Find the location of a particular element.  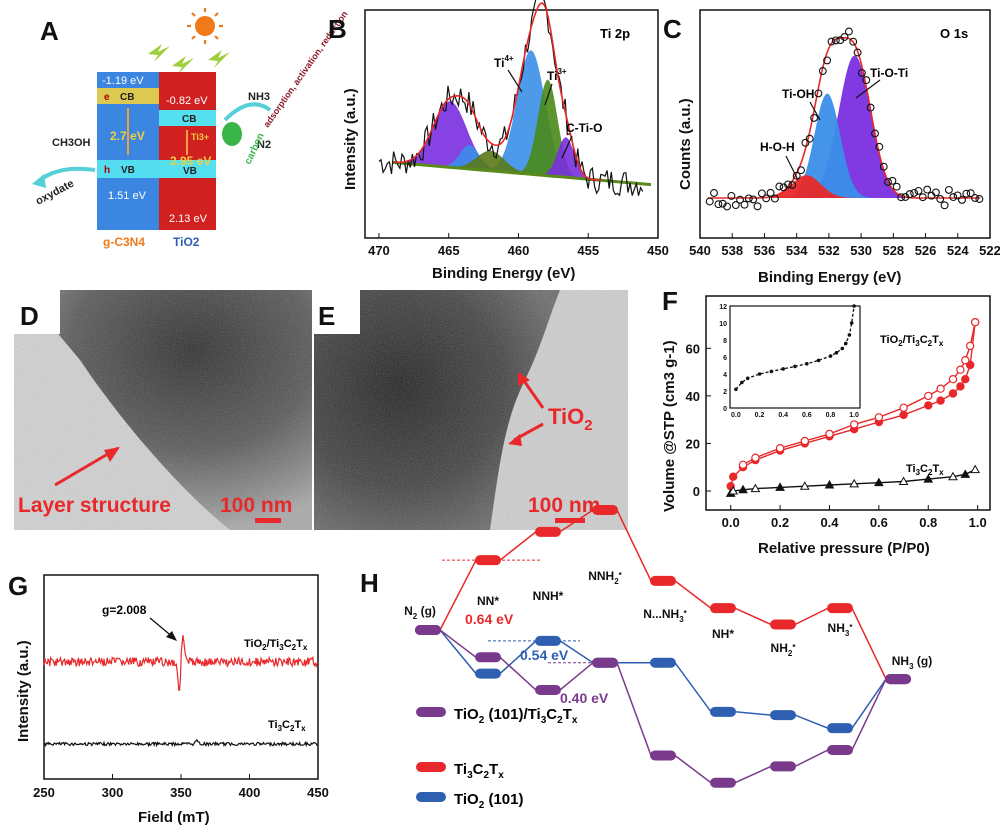

carbon-particle is located at coordinates (232, 134).